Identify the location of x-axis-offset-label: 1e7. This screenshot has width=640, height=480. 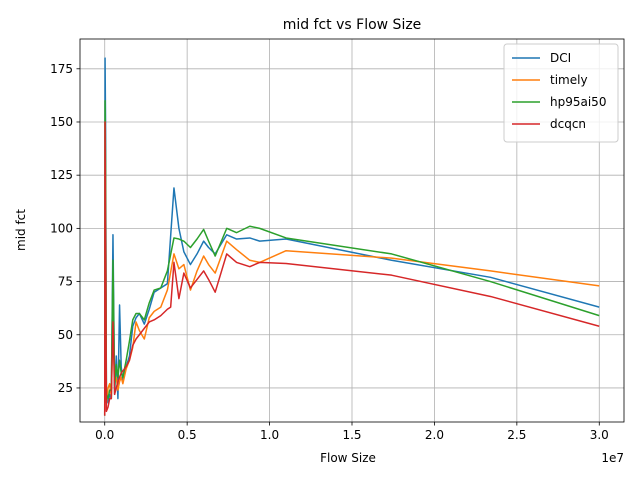
(612, 458).